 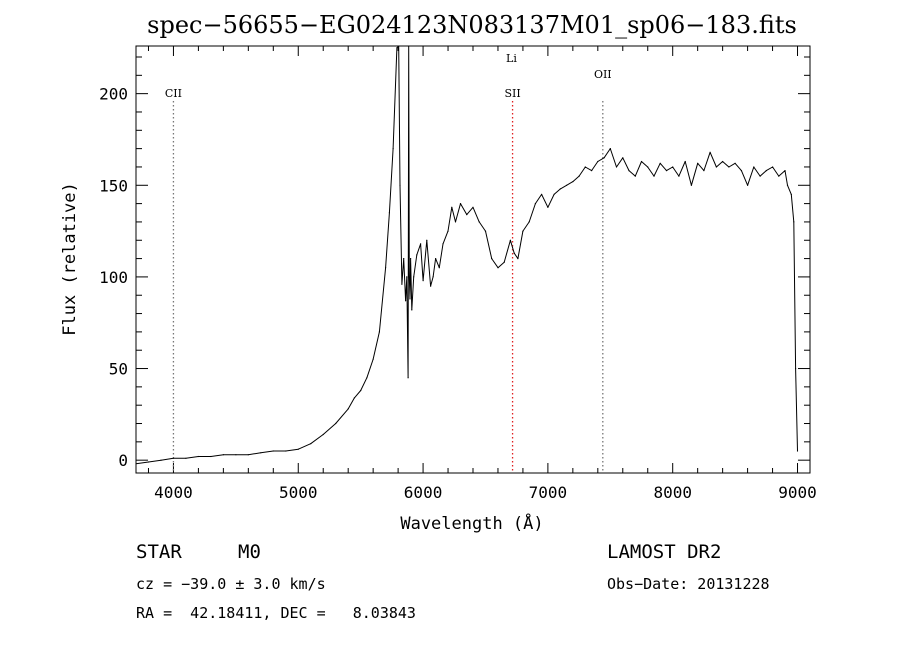 I want to click on object-class: STAR, so click(x=159, y=552).